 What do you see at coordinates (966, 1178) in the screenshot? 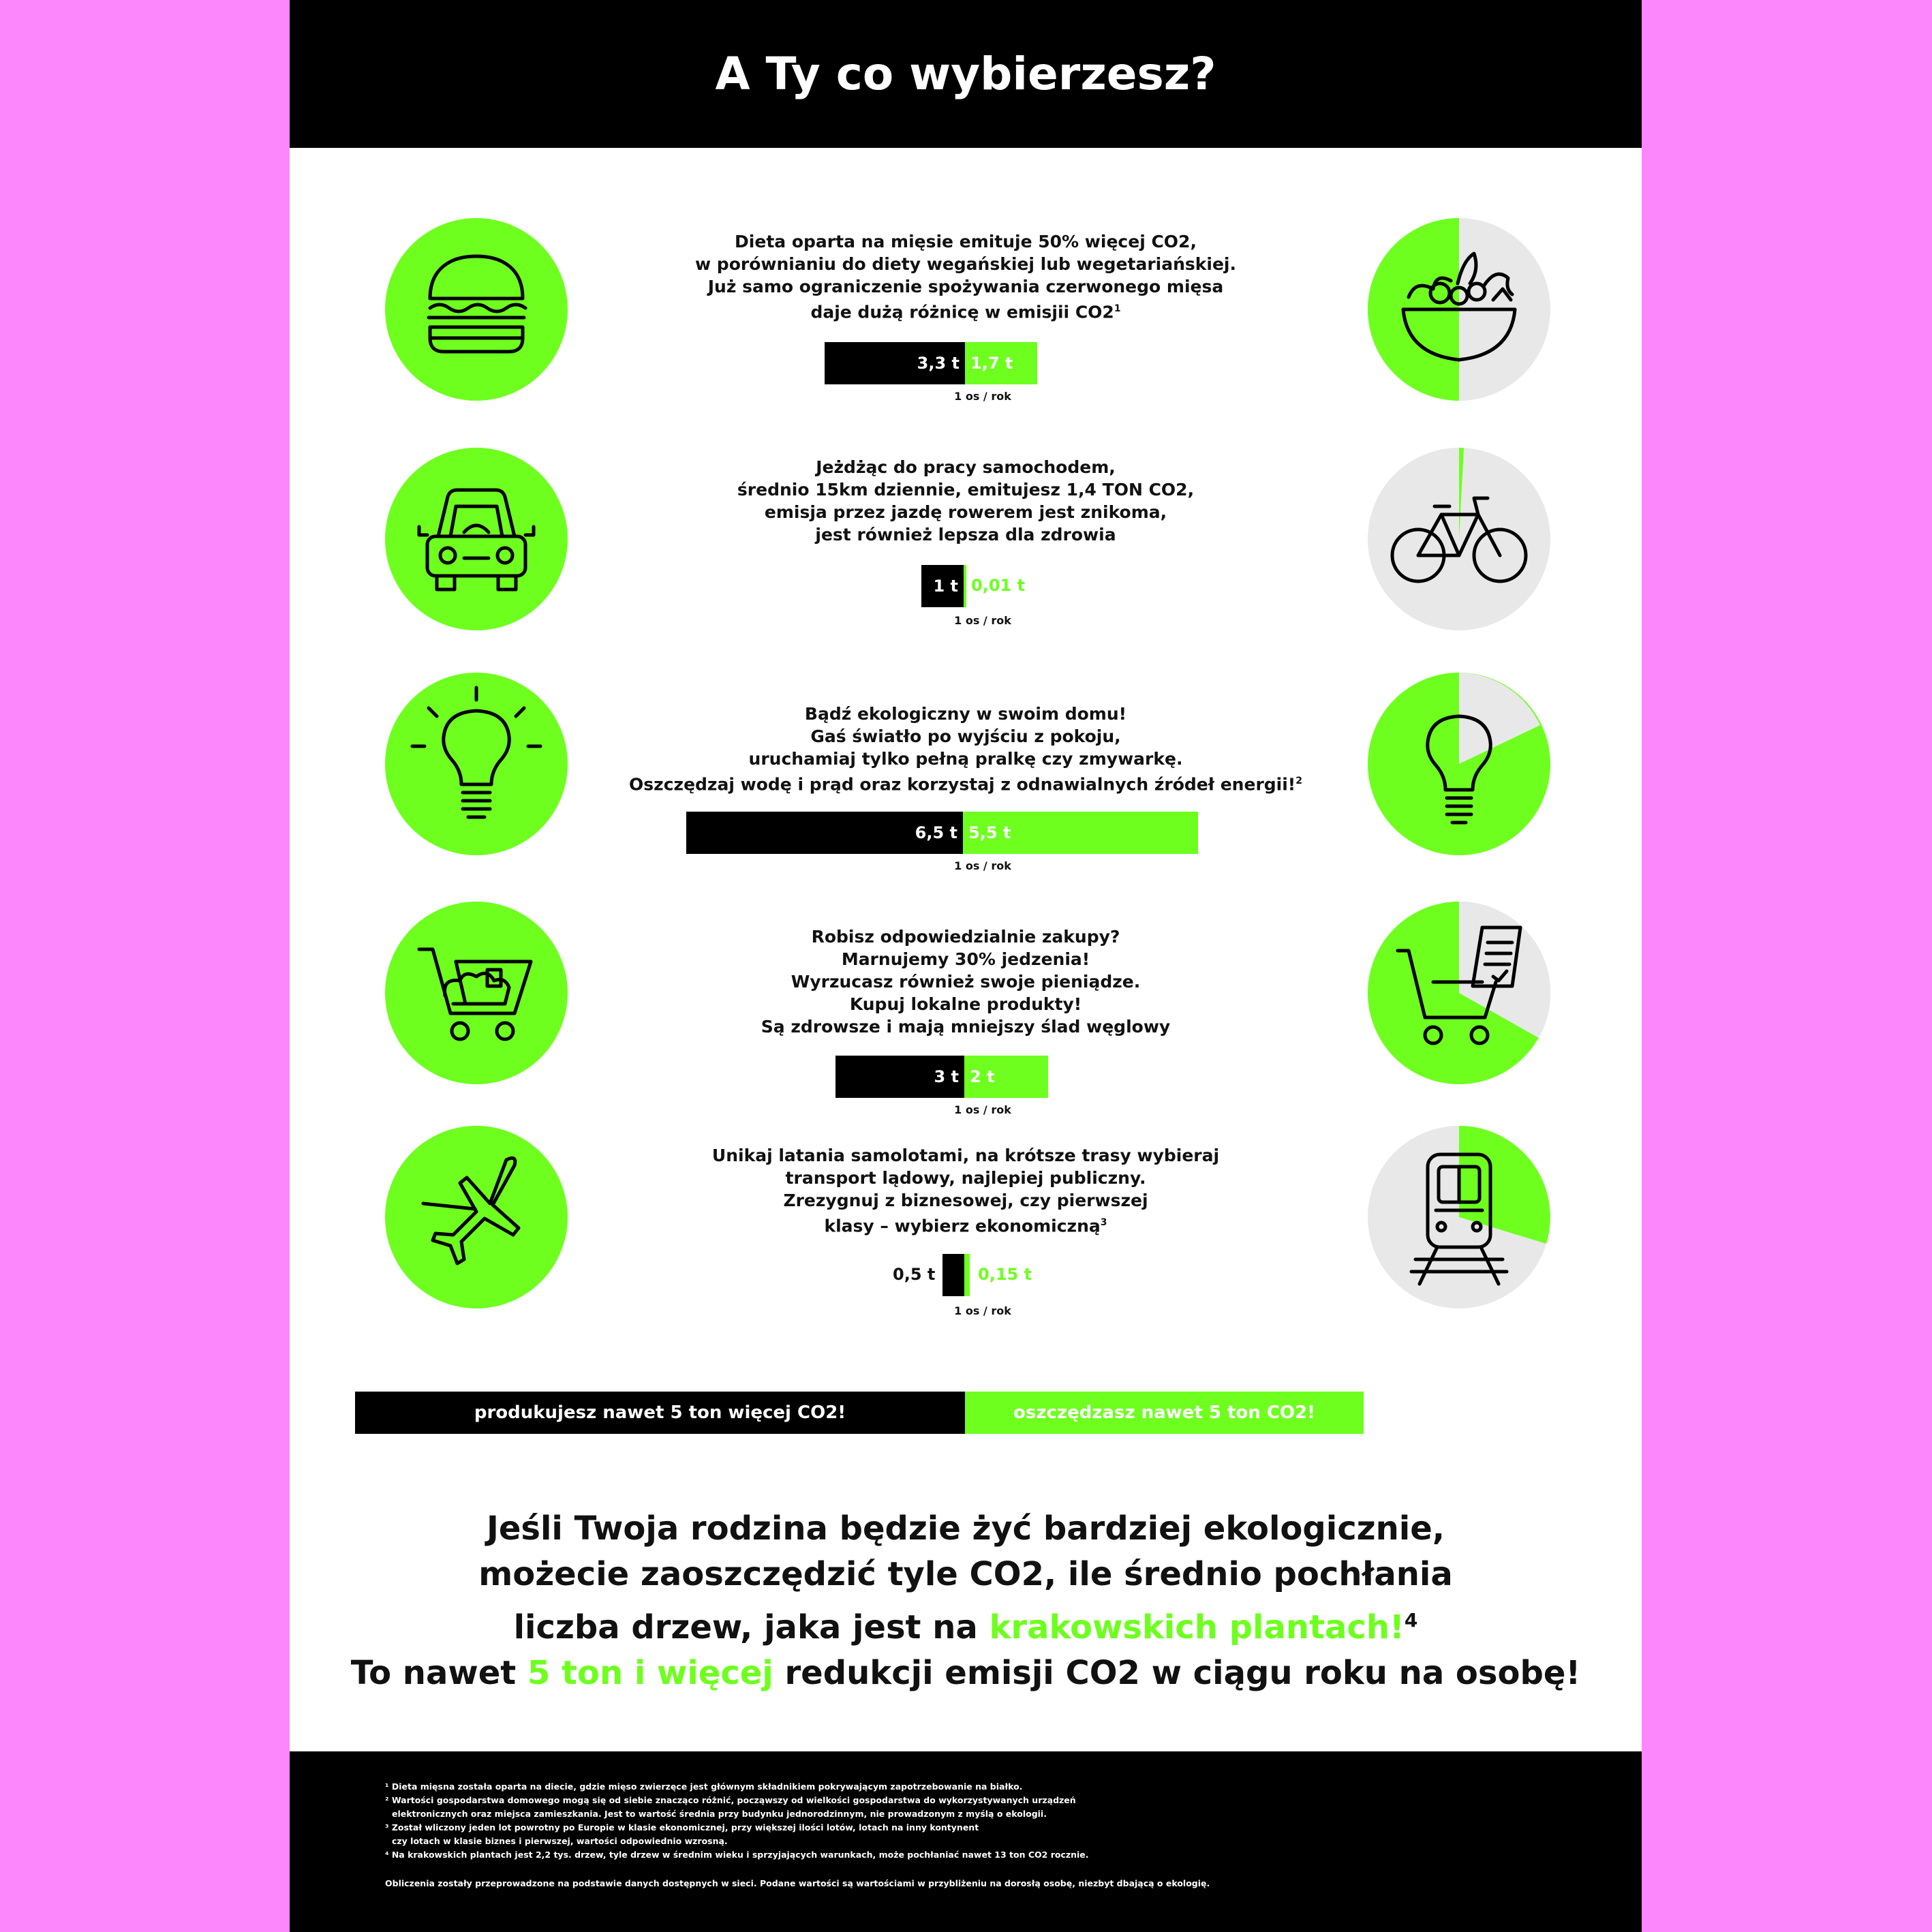
I see `text-line: transport lądowy, najlepiej publiczny.` at bounding box center [966, 1178].